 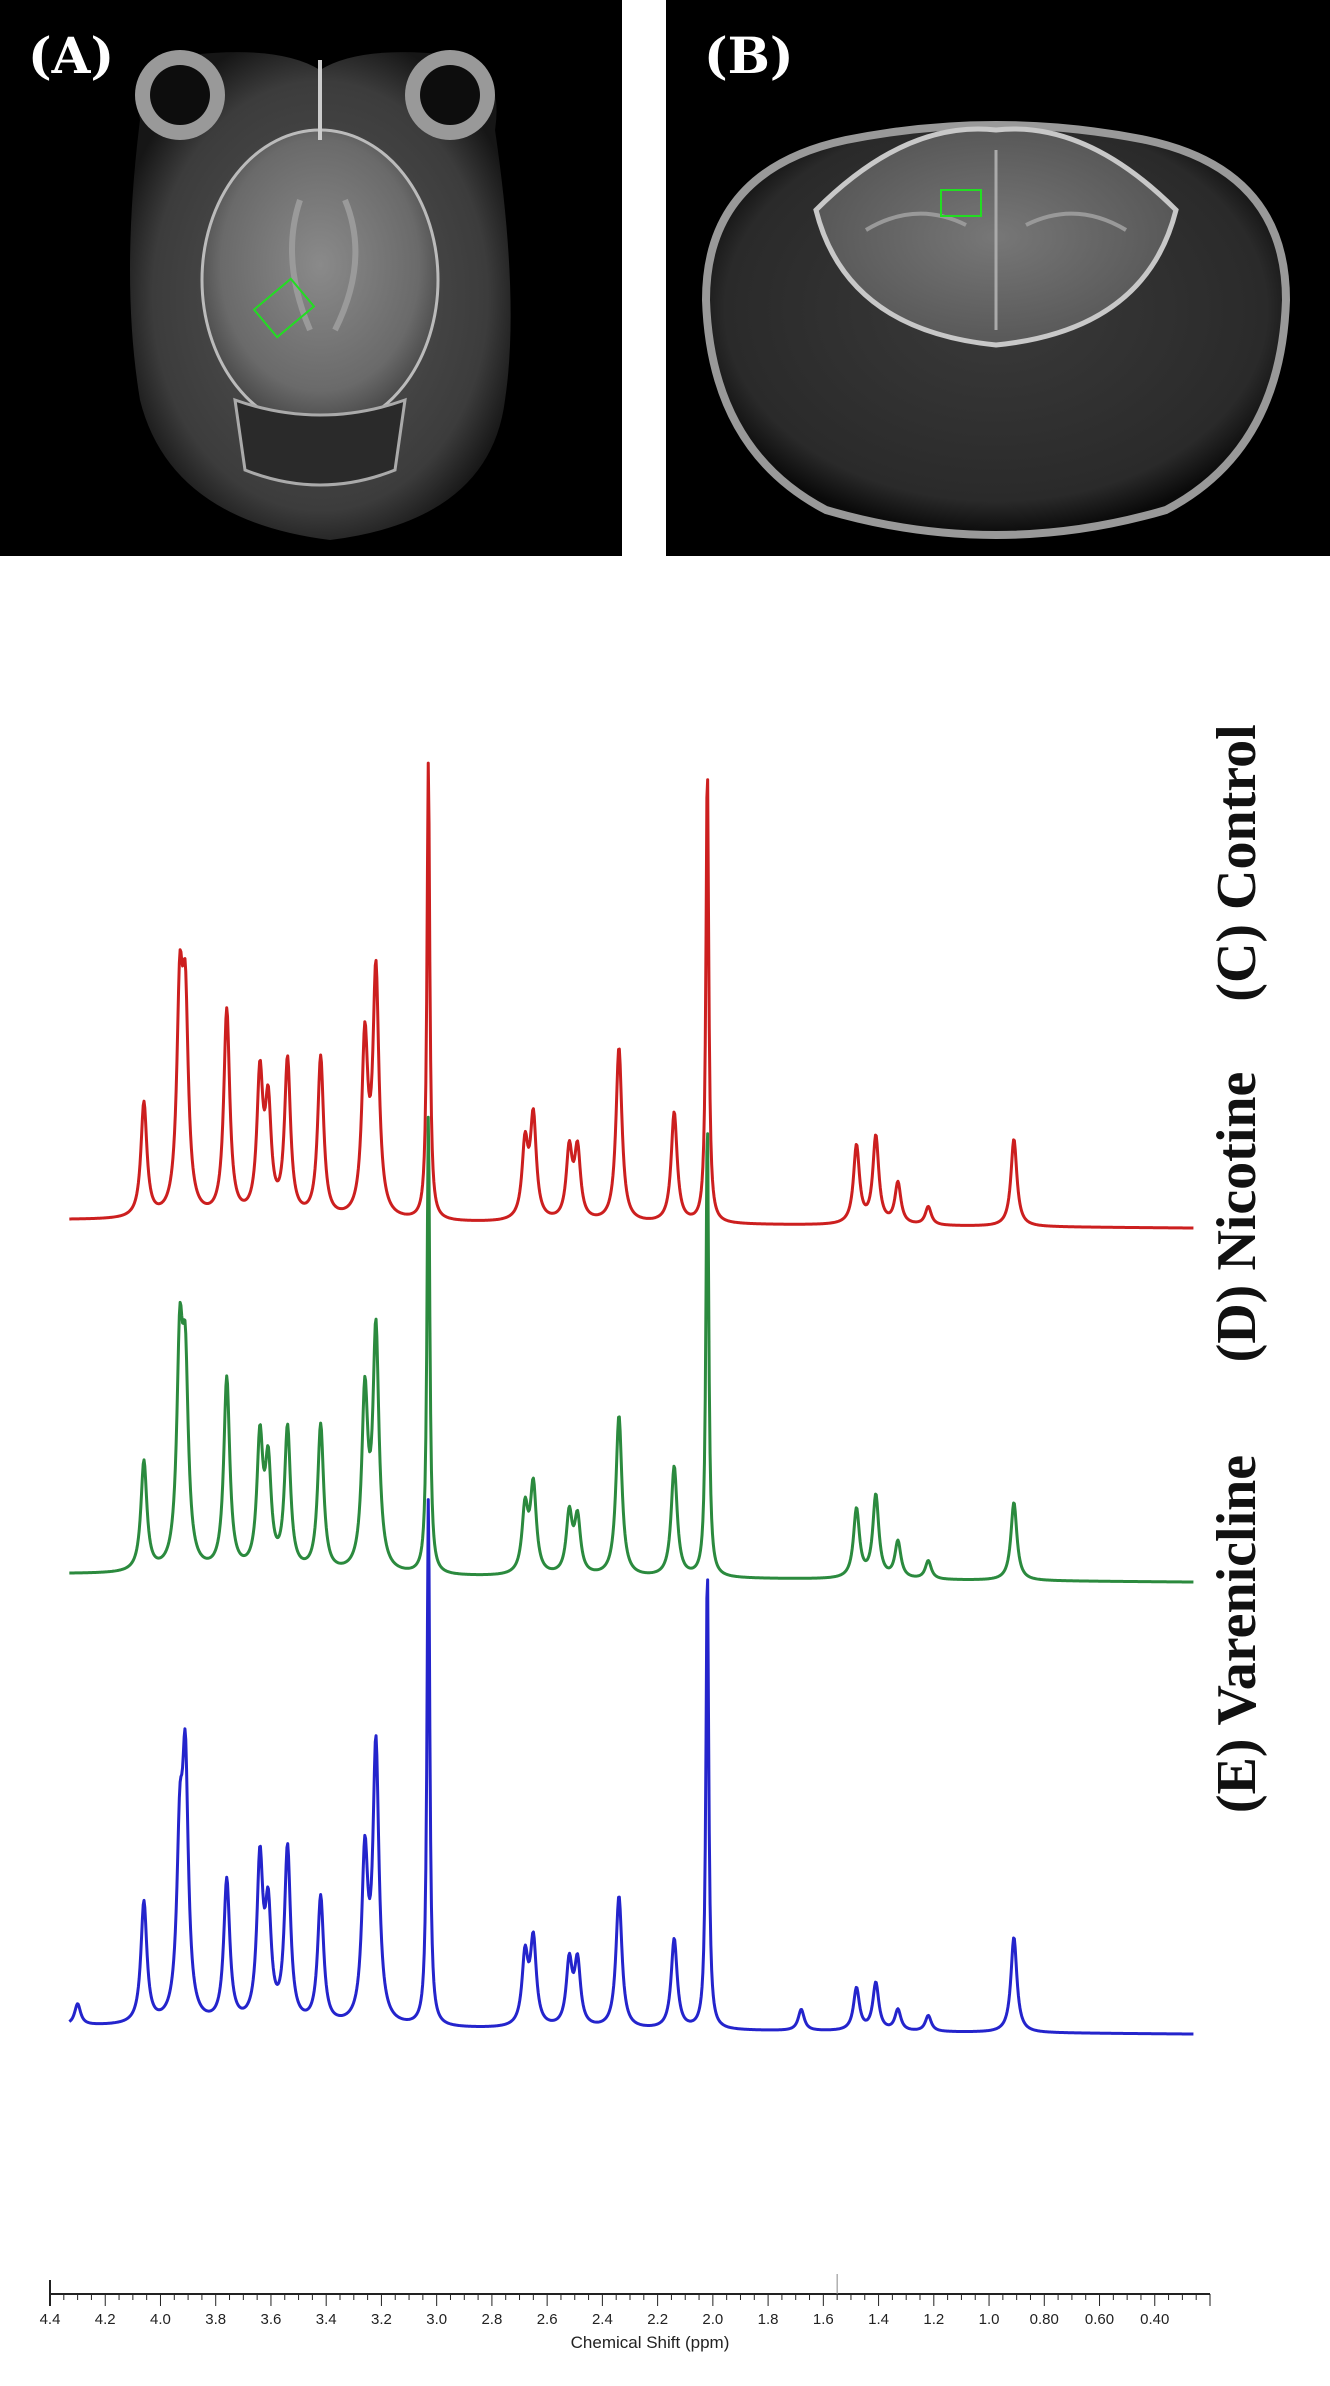 I want to click on x-tick-label: 2.8, so click(x=491, y=2319).